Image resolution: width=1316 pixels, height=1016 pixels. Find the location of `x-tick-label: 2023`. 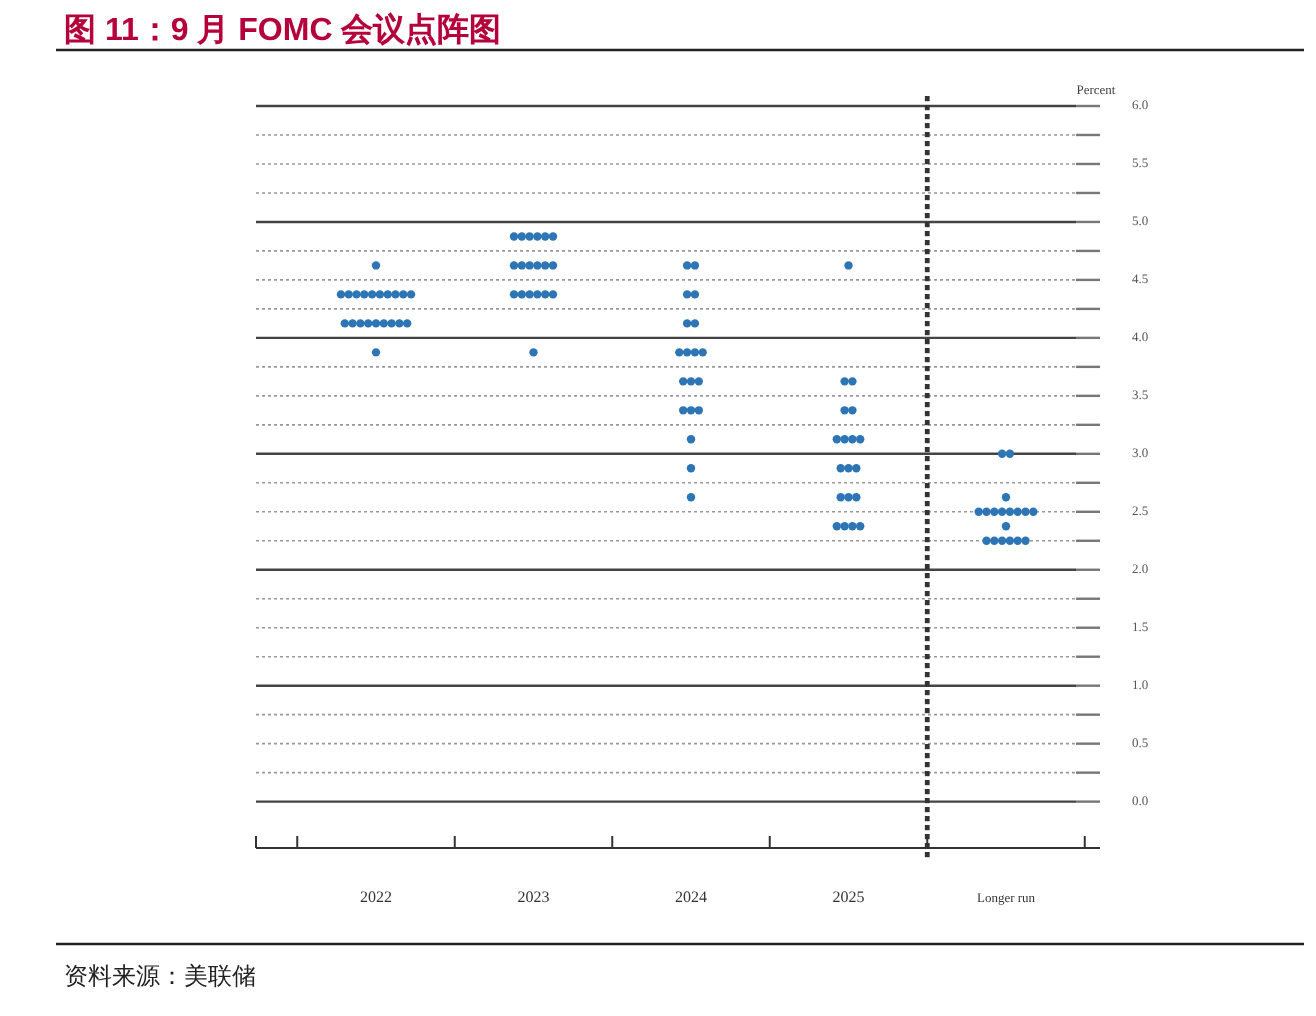

x-tick-label: 2023 is located at coordinates (533, 897).